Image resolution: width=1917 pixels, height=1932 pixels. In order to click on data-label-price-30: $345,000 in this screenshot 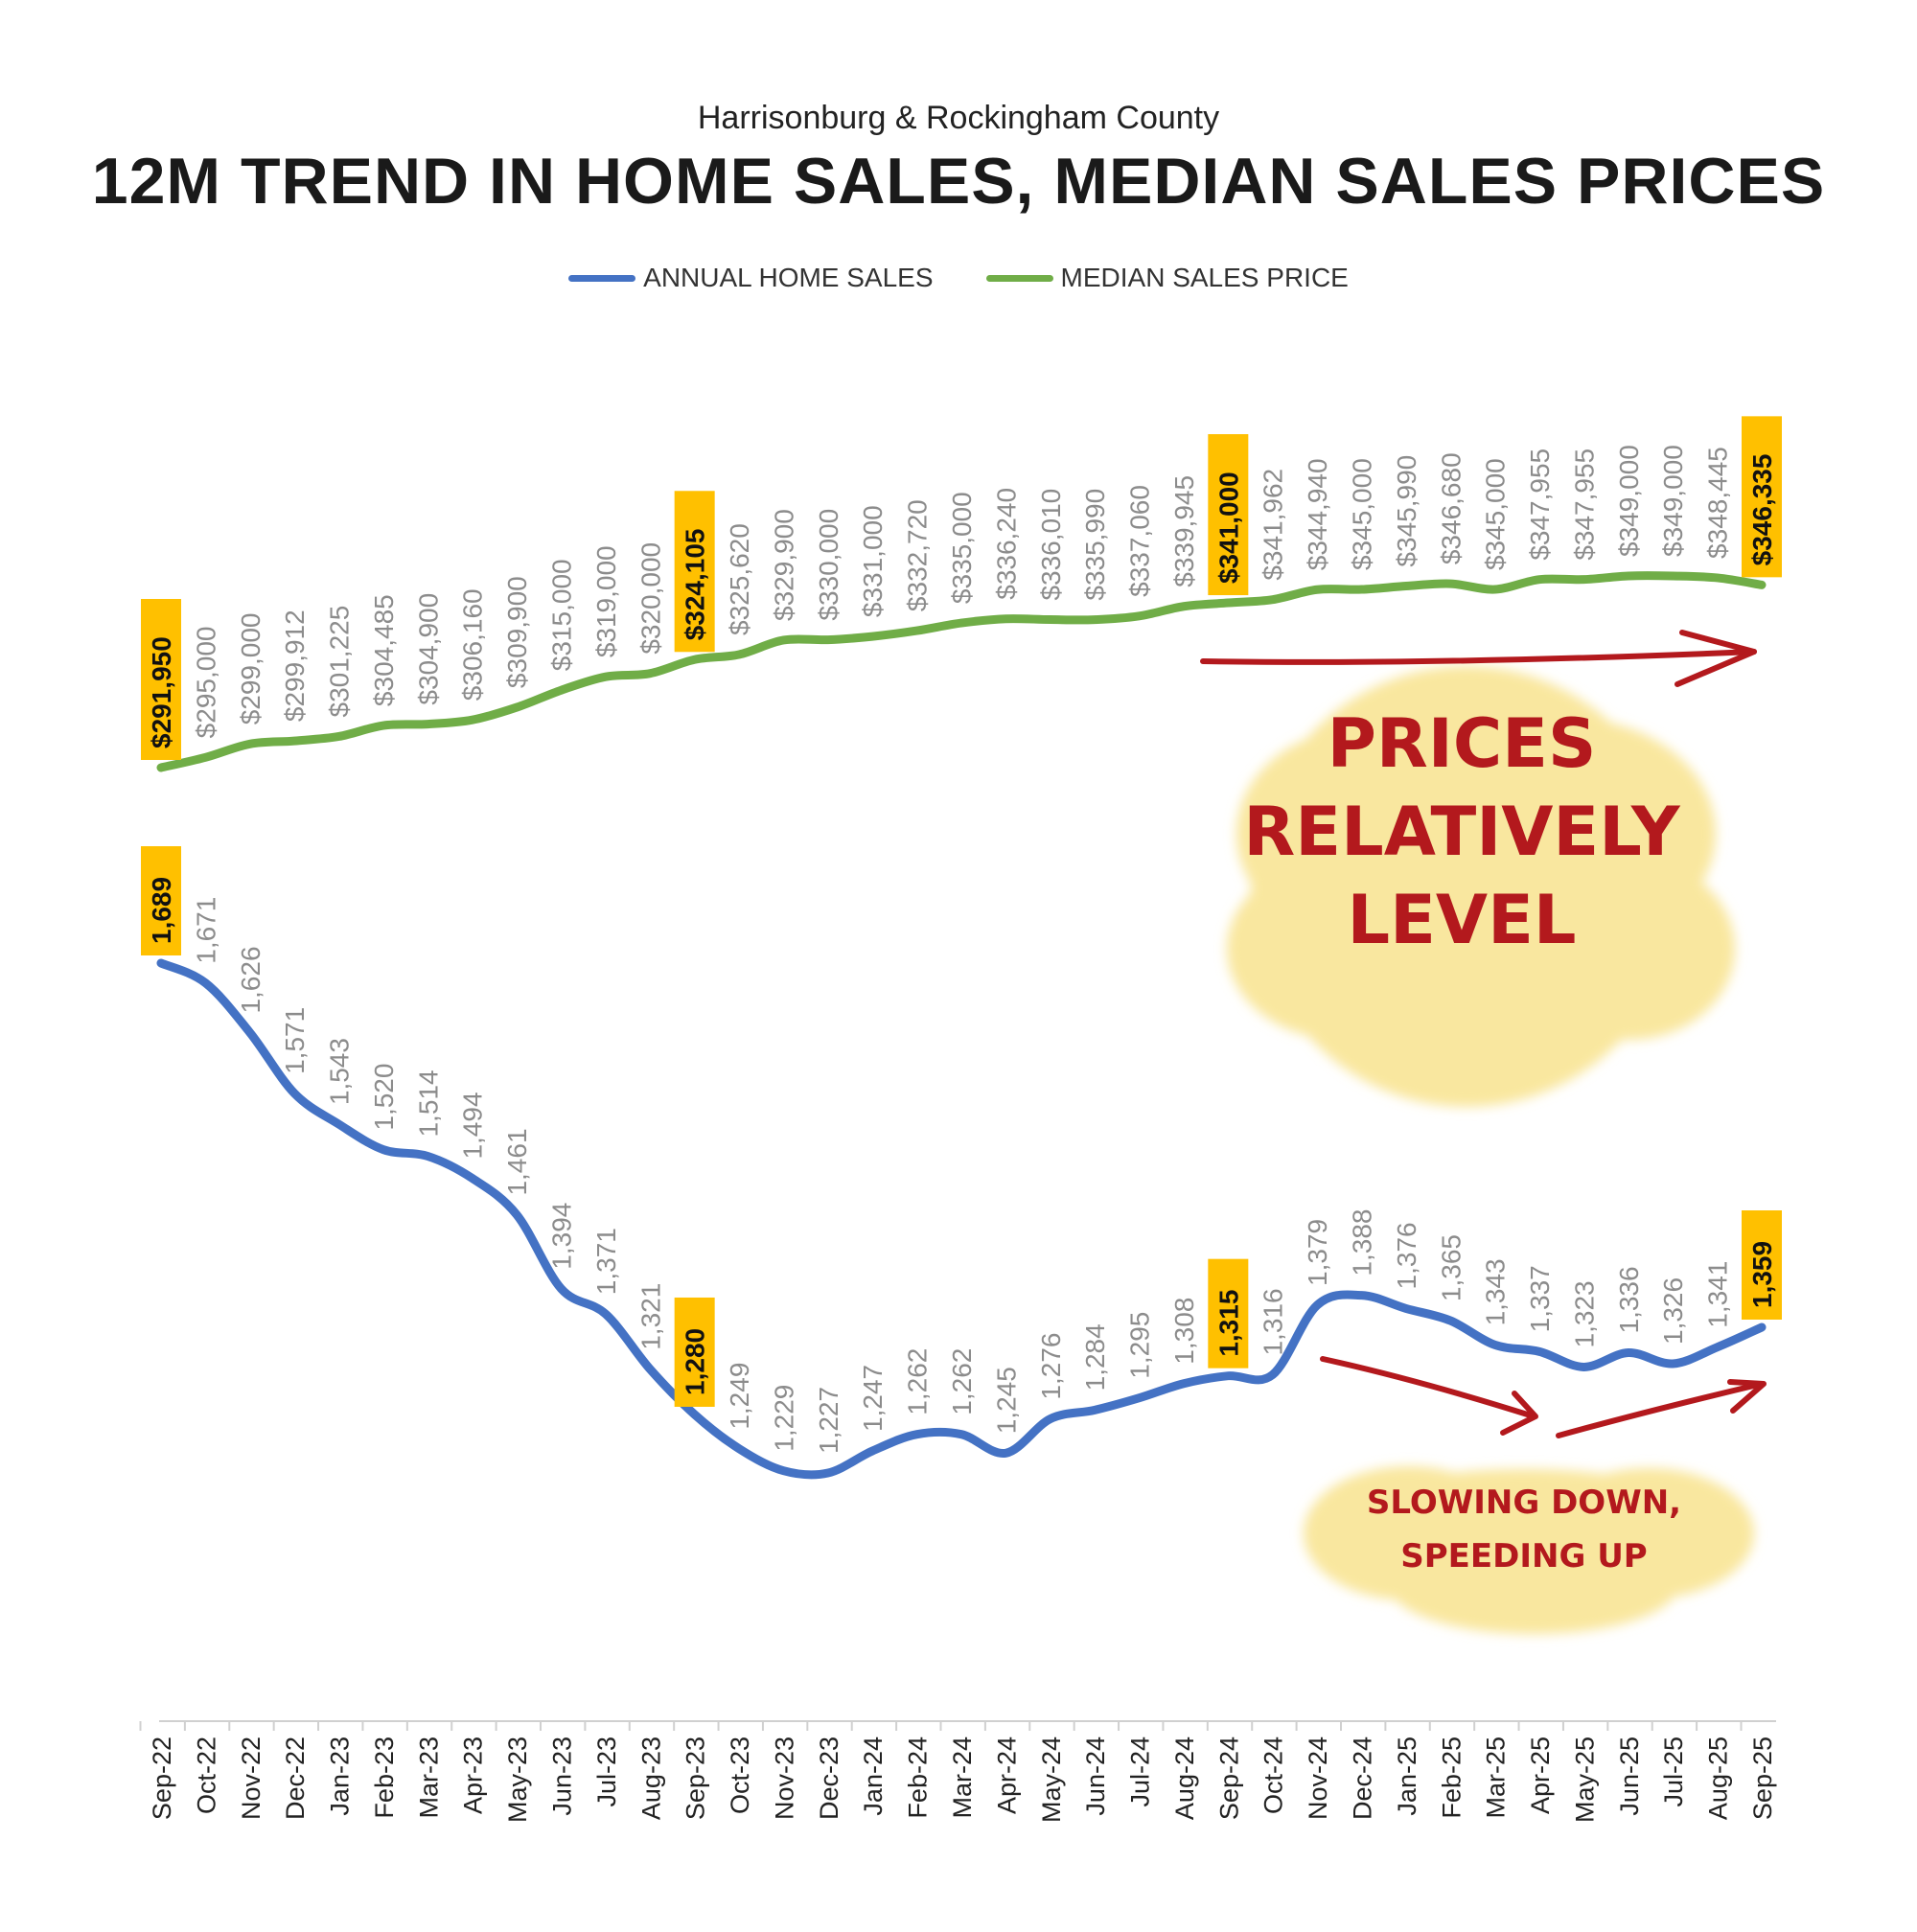, I will do `click(1496, 514)`.